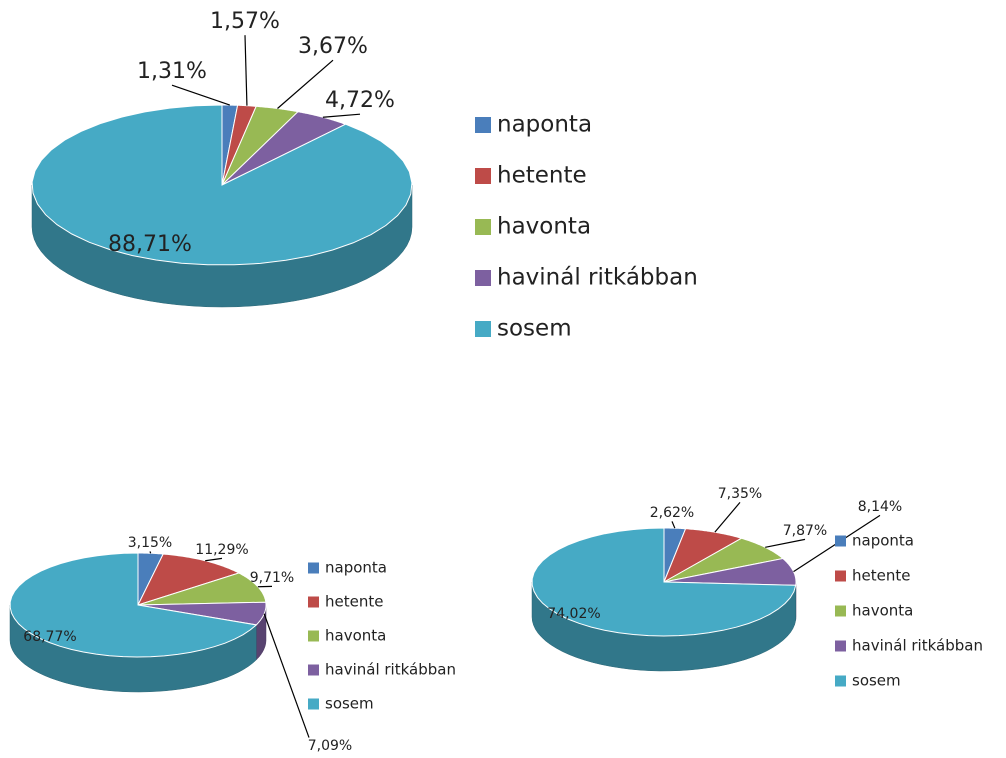  What do you see at coordinates (49, 637) in the screenshot?
I see `data-label: 68,77%` at bounding box center [49, 637].